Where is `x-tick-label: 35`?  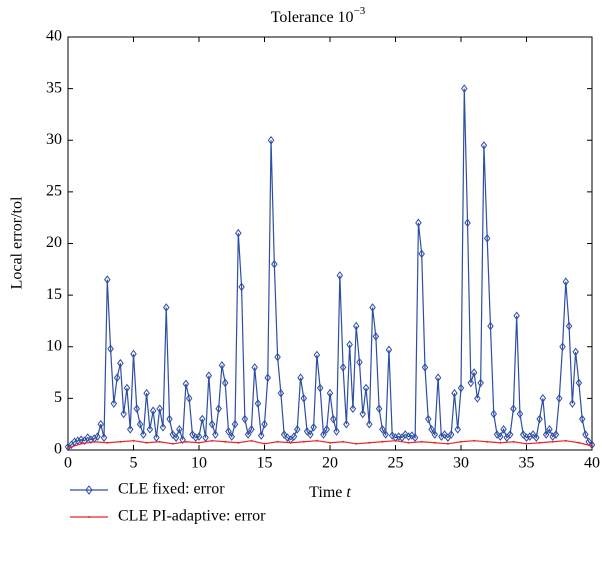
x-tick-label: 35 is located at coordinates (527, 463).